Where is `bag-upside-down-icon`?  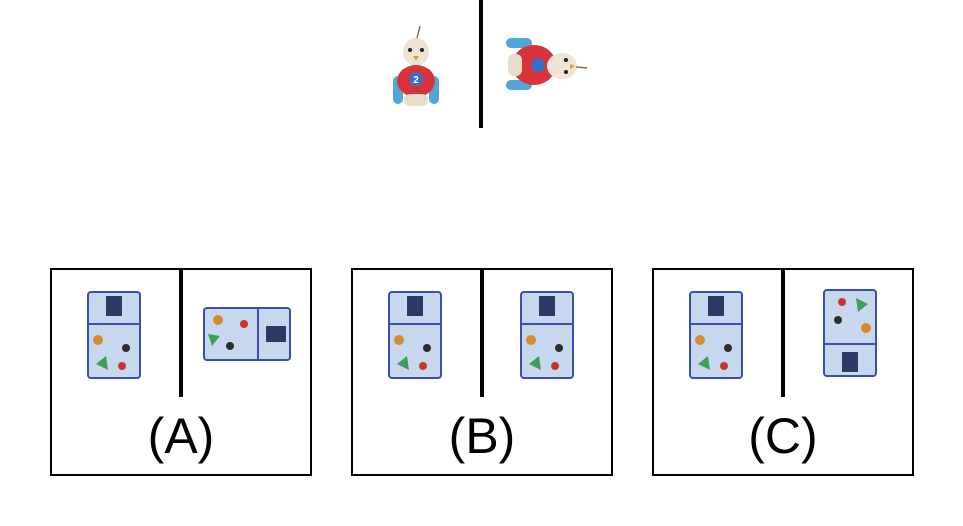 bag-upside-down-icon is located at coordinates (850, 333).